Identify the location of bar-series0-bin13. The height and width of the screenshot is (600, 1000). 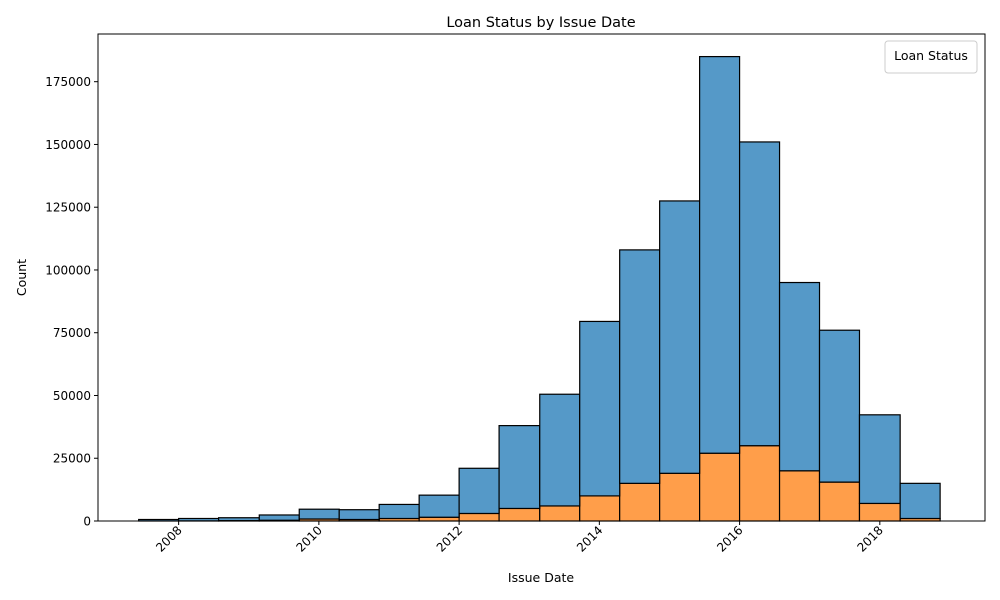
(680, 497).